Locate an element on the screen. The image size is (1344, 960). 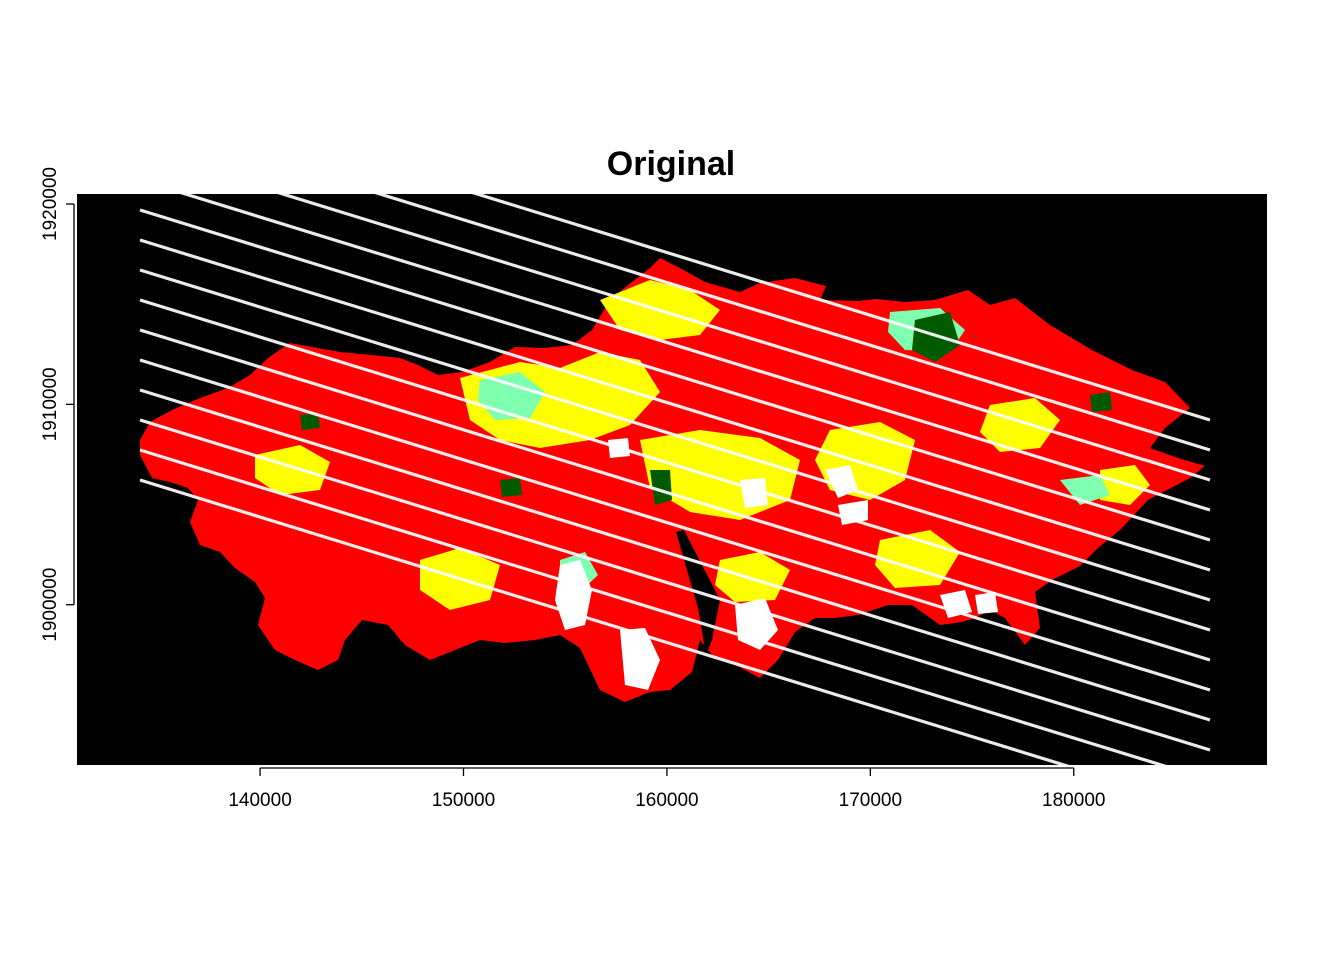
x-tick-label: 160000 is located at coordinates (666, 800).